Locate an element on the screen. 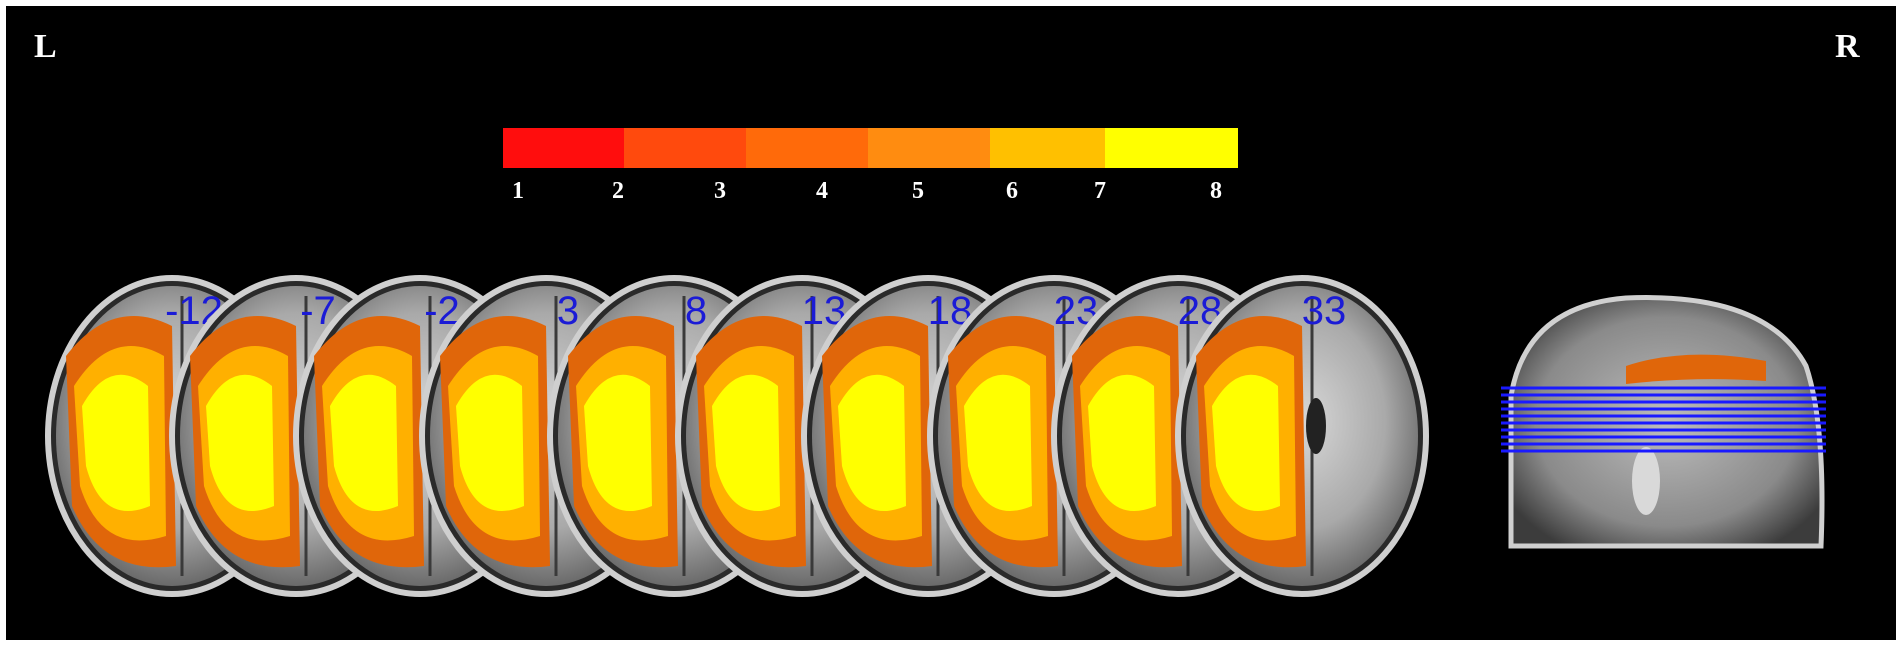 The height and width of the screenshot is (646, 1902). colorbar-tick-label: 6 is located at coordinates (1012, 191).